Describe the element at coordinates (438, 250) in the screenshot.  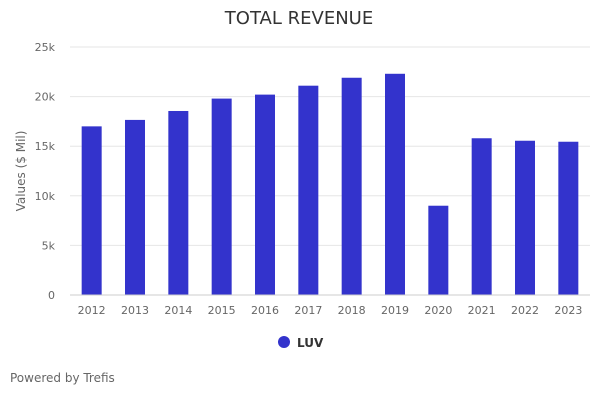
I see `bar-2020` at that location.